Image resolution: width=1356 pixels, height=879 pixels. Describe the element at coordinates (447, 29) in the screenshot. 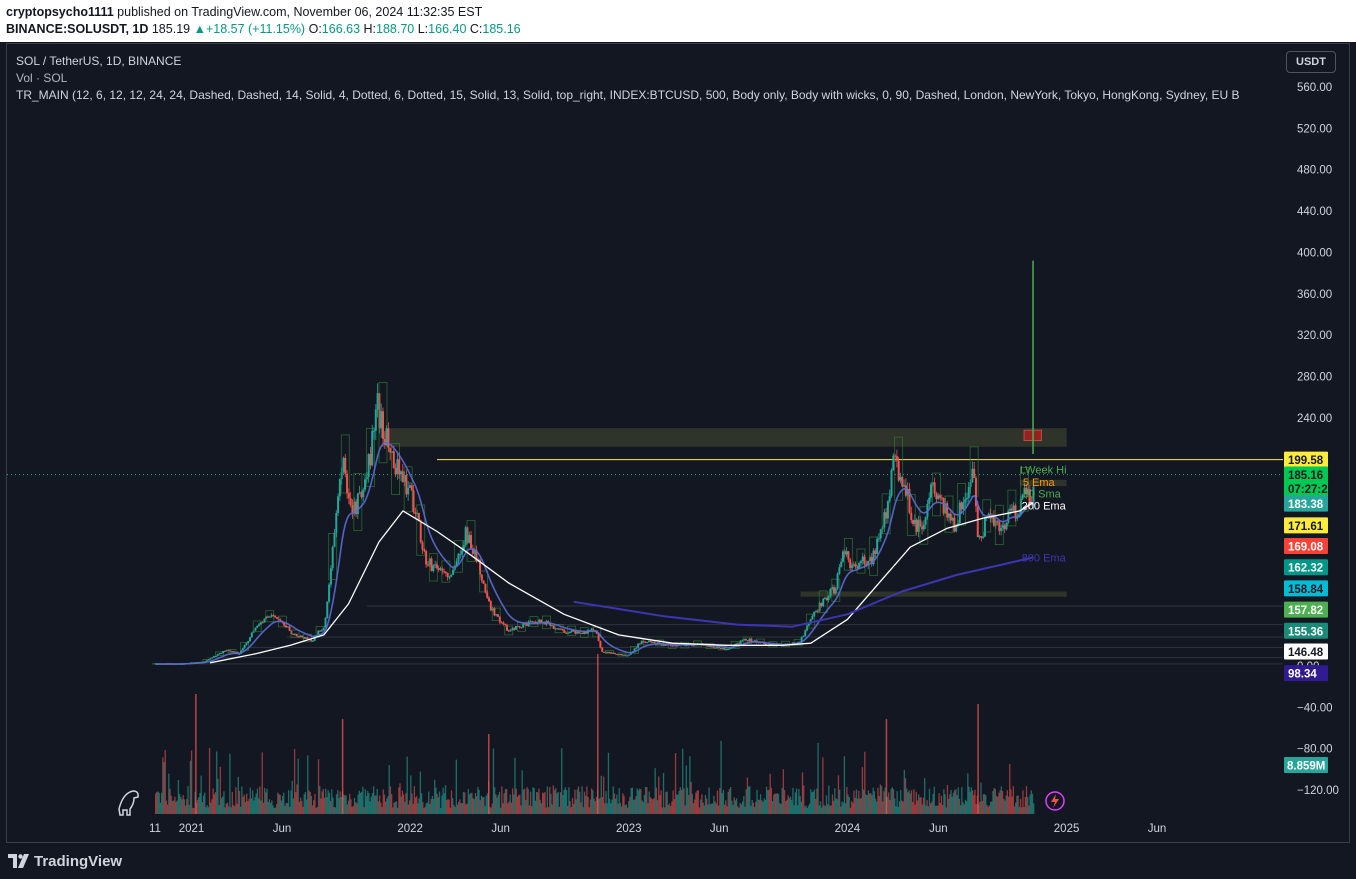

I see `low-value: 166.40` at that location.